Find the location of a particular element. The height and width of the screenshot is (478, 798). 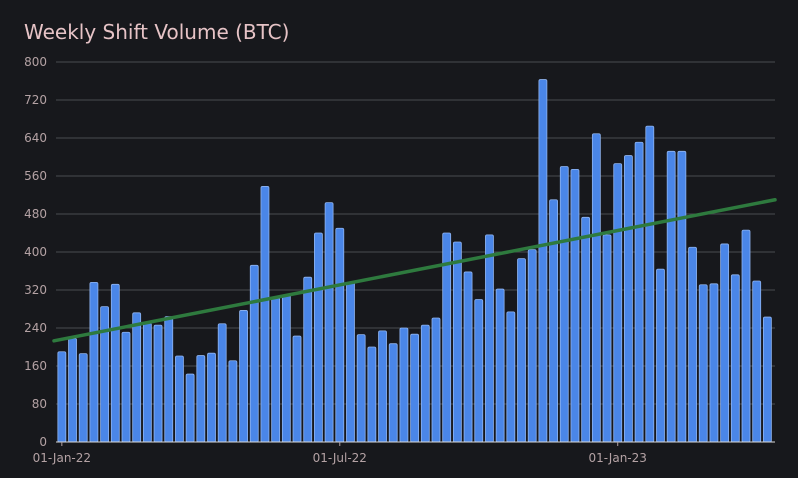

y-tick-label: 480 is located at coordinates (35, 214).